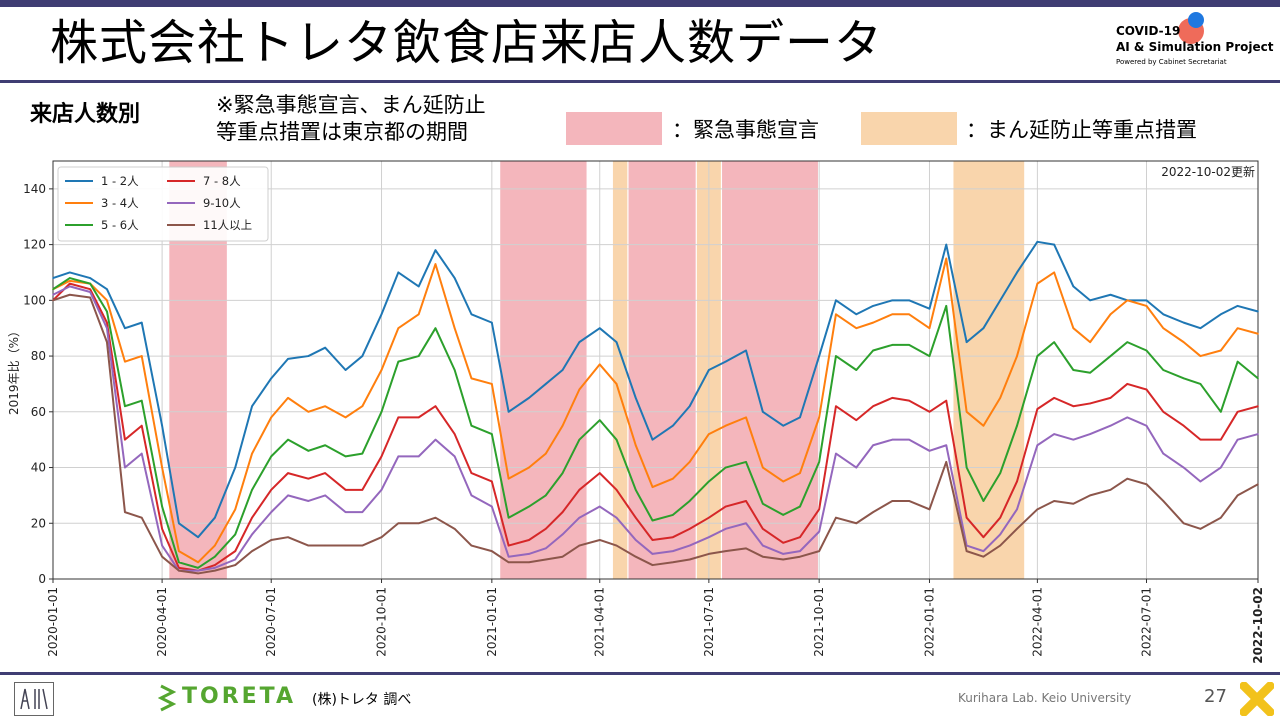 This screenshot has width=1280, height=720. What do you see at coordinates (42, 579) in the screenshot?
I see `y-tick-label: 0` at bounding box center [42, 579].